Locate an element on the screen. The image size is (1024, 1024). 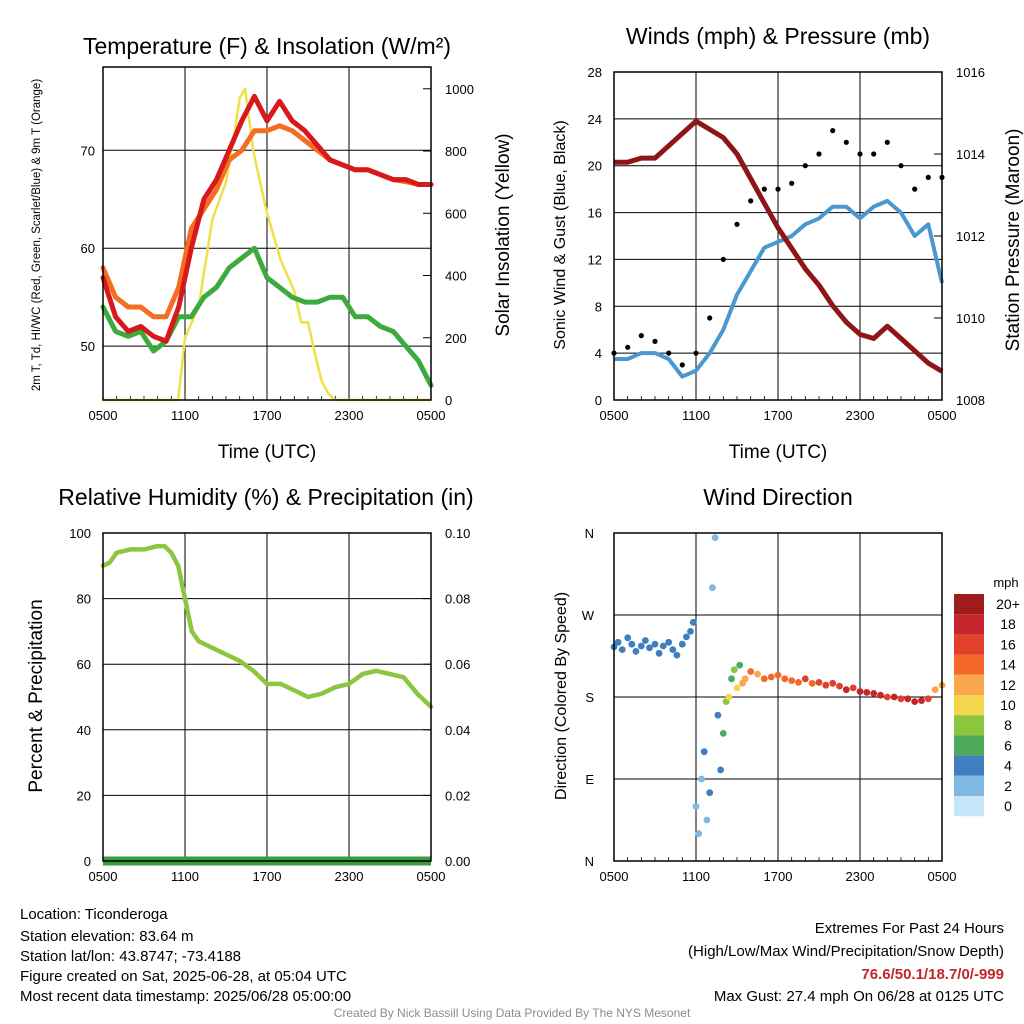
latlon-text: Station lat/lon: 43.8747; -73.4188 is located at coordinates (131, 956).